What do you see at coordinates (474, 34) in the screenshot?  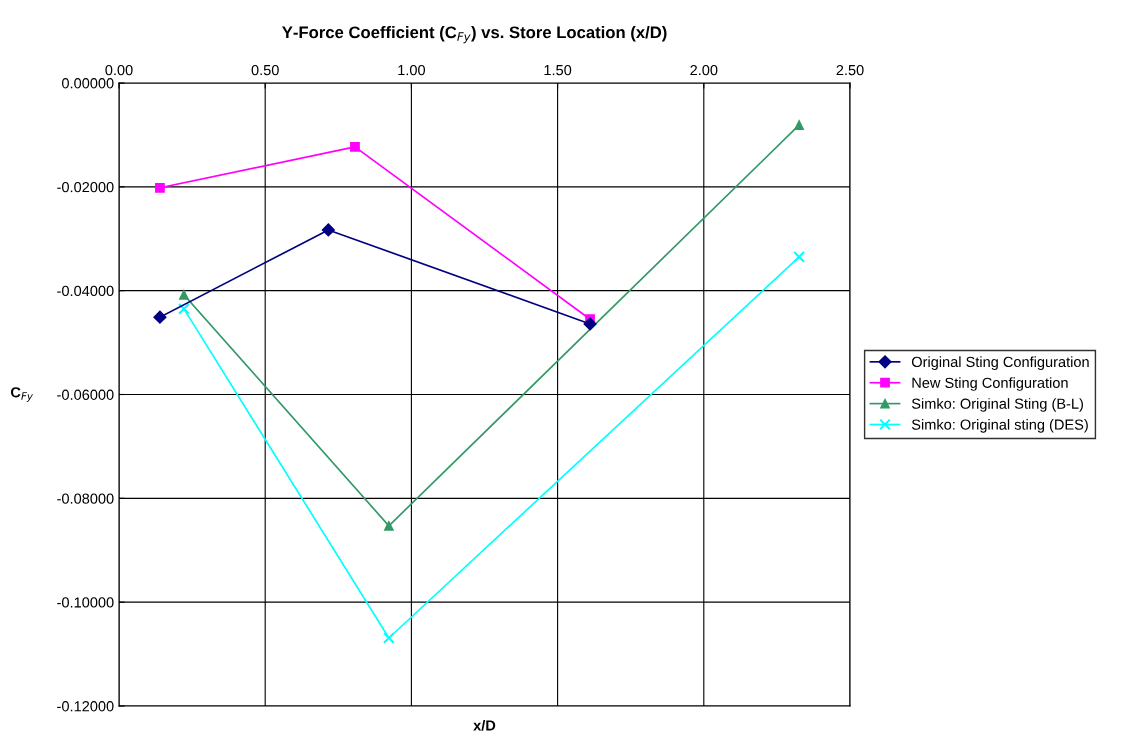 I see `chart-title: Y-Force Coefficient (C$_{Fy}$) vs. Store Location (x/D)` at bounding box center [474, 34].